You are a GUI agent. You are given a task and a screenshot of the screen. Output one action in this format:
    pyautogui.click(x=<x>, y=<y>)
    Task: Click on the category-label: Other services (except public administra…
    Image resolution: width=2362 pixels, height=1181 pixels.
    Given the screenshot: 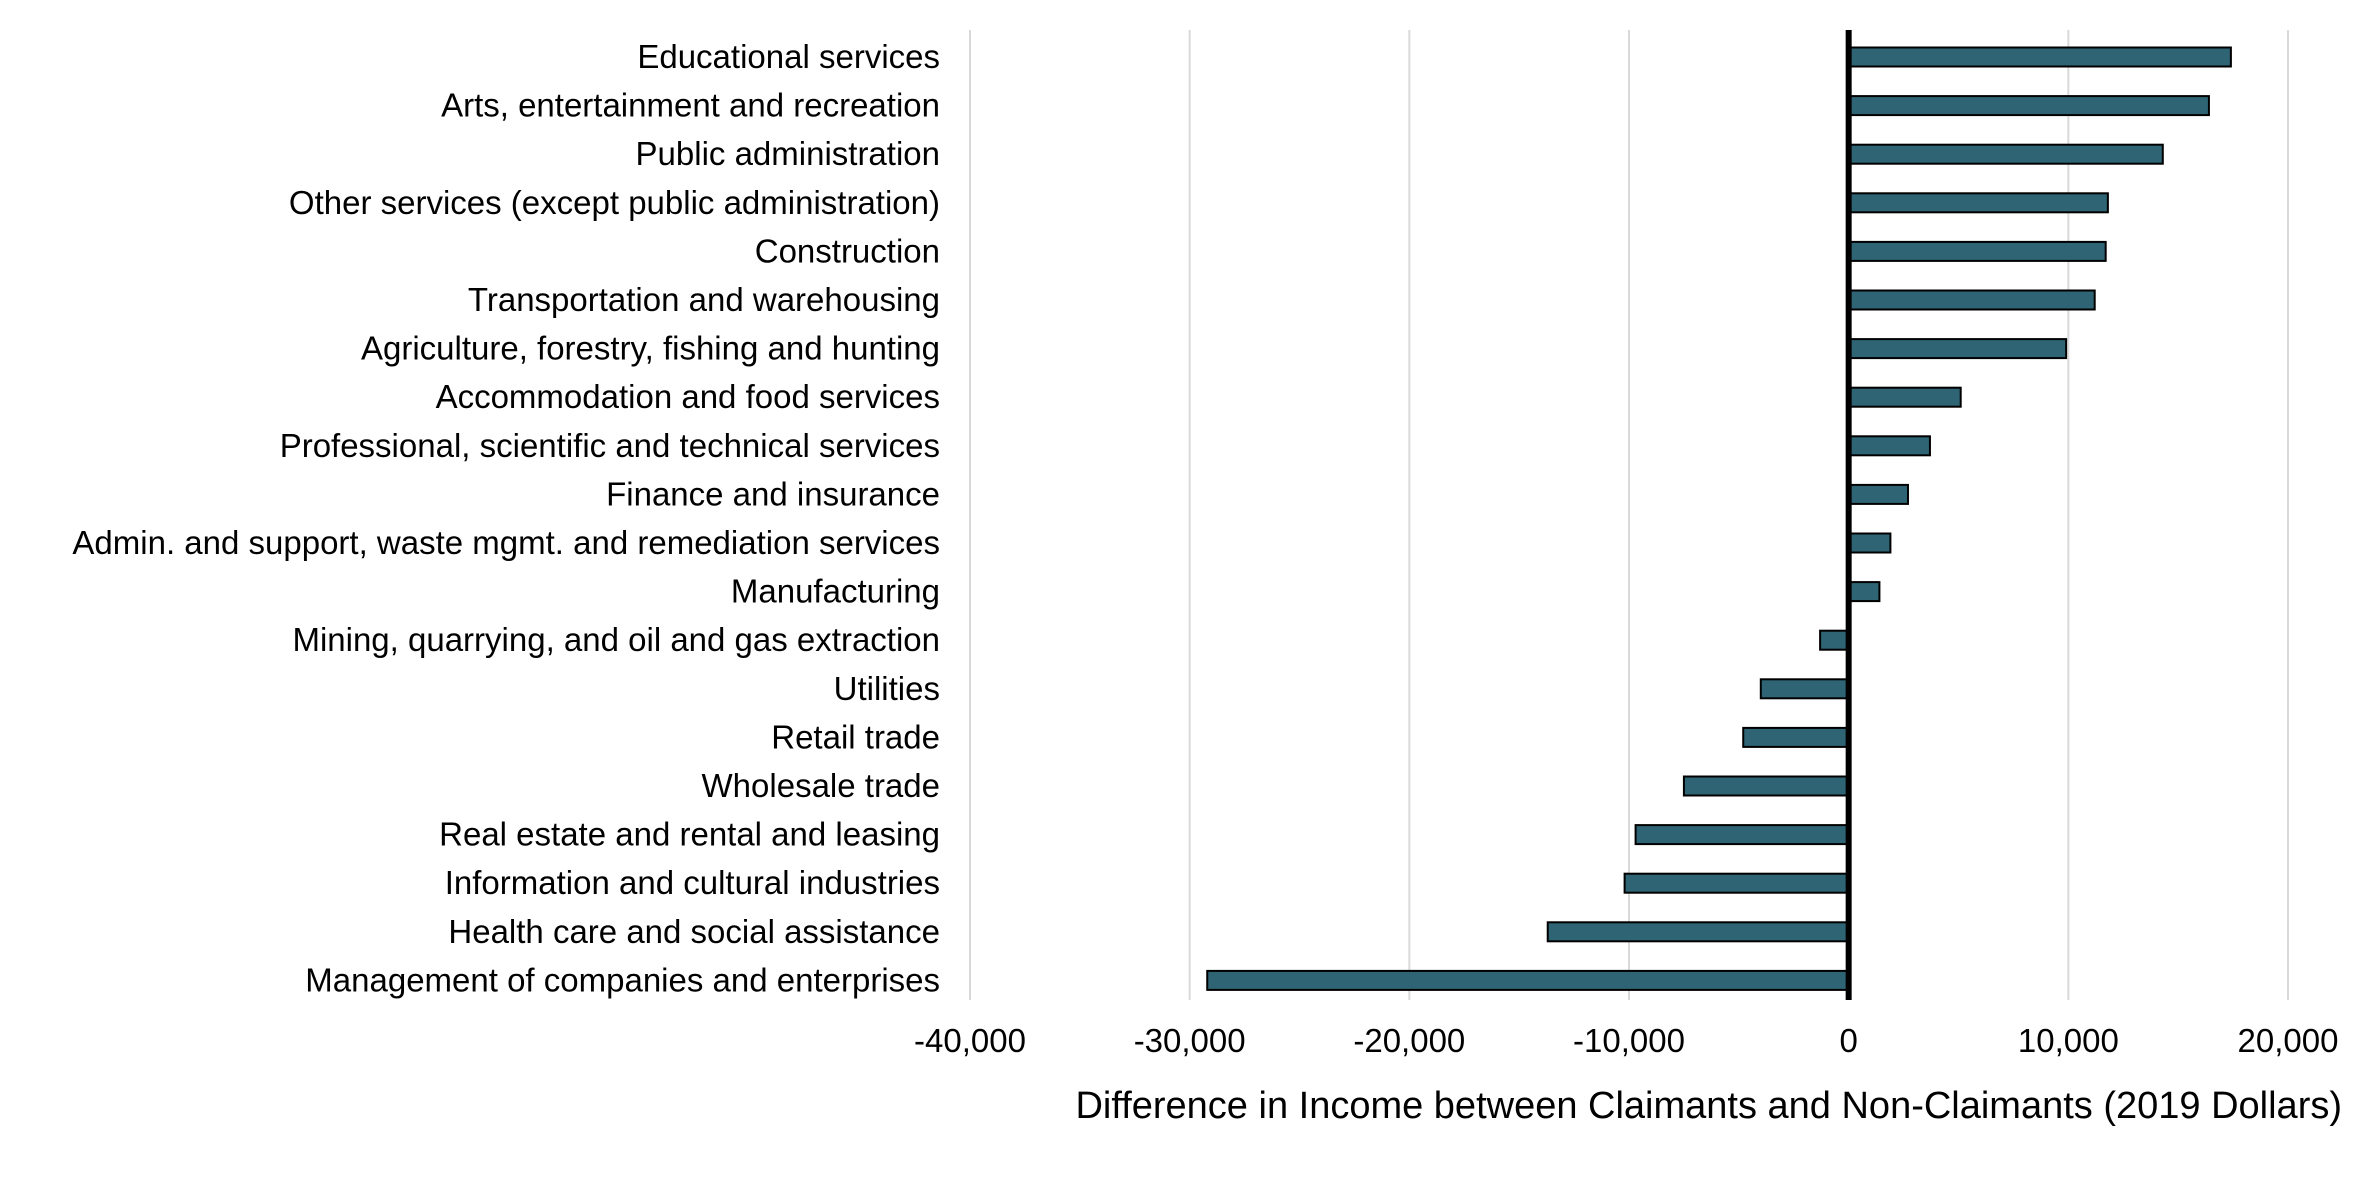 What is the action you would take?
    pyautogui.click(x=614, y=202)
    